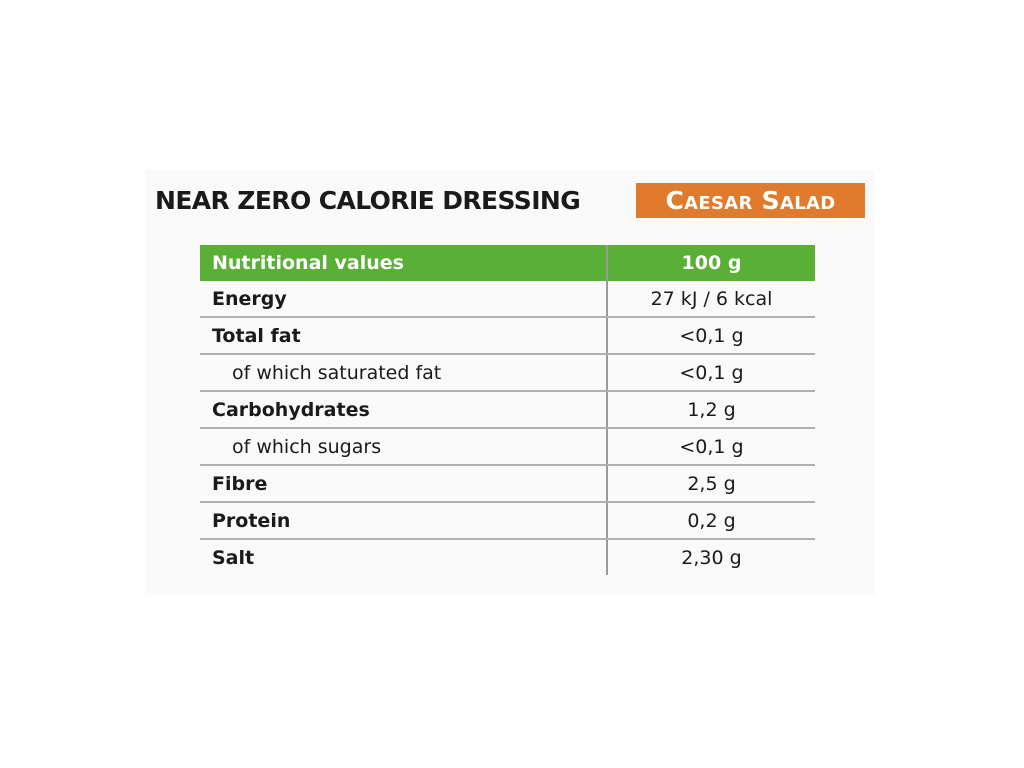 Image resolution: width=1024 pixels, height=768 pixels. I want to click on row: of which sugars <0,1 g, so click(507, 447).